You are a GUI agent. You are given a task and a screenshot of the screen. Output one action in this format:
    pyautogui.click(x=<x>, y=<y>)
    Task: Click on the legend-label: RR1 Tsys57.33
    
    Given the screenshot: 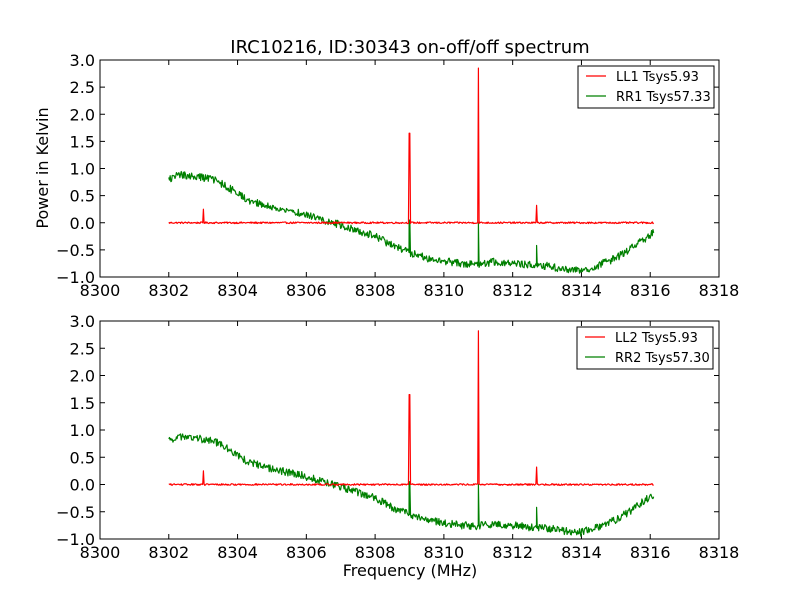 What is the action you would take?
    pyautogui.click(x=663, y=97)
    